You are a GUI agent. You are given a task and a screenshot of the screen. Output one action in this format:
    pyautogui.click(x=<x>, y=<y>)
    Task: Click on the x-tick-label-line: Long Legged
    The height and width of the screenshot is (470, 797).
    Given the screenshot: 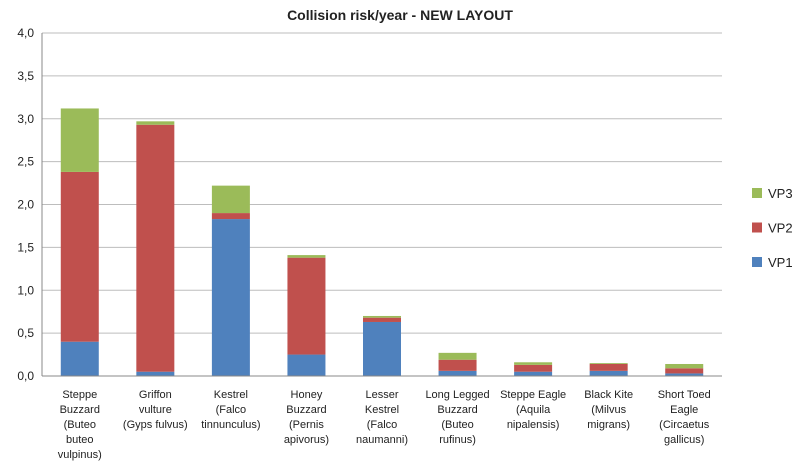 What is the action you would take?
    pyautogui.click(x=457, y=395)
    